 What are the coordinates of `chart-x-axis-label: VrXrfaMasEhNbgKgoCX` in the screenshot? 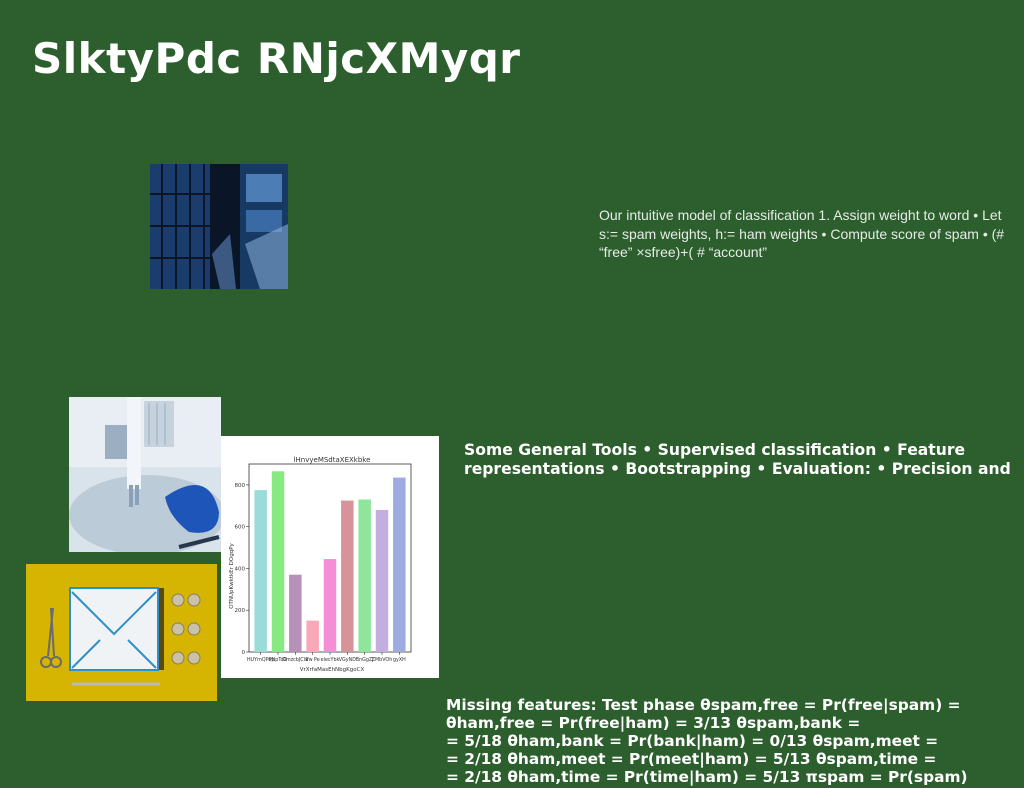 It's located at (332, 670).